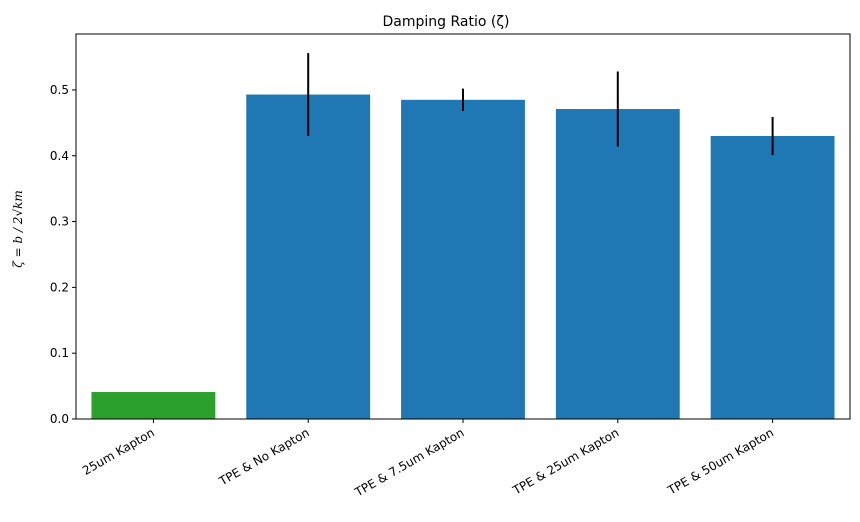  Describe the element at coordinates (59, 353) in the screenshot. I see `y-tick-label-1: 0.1` at that location.